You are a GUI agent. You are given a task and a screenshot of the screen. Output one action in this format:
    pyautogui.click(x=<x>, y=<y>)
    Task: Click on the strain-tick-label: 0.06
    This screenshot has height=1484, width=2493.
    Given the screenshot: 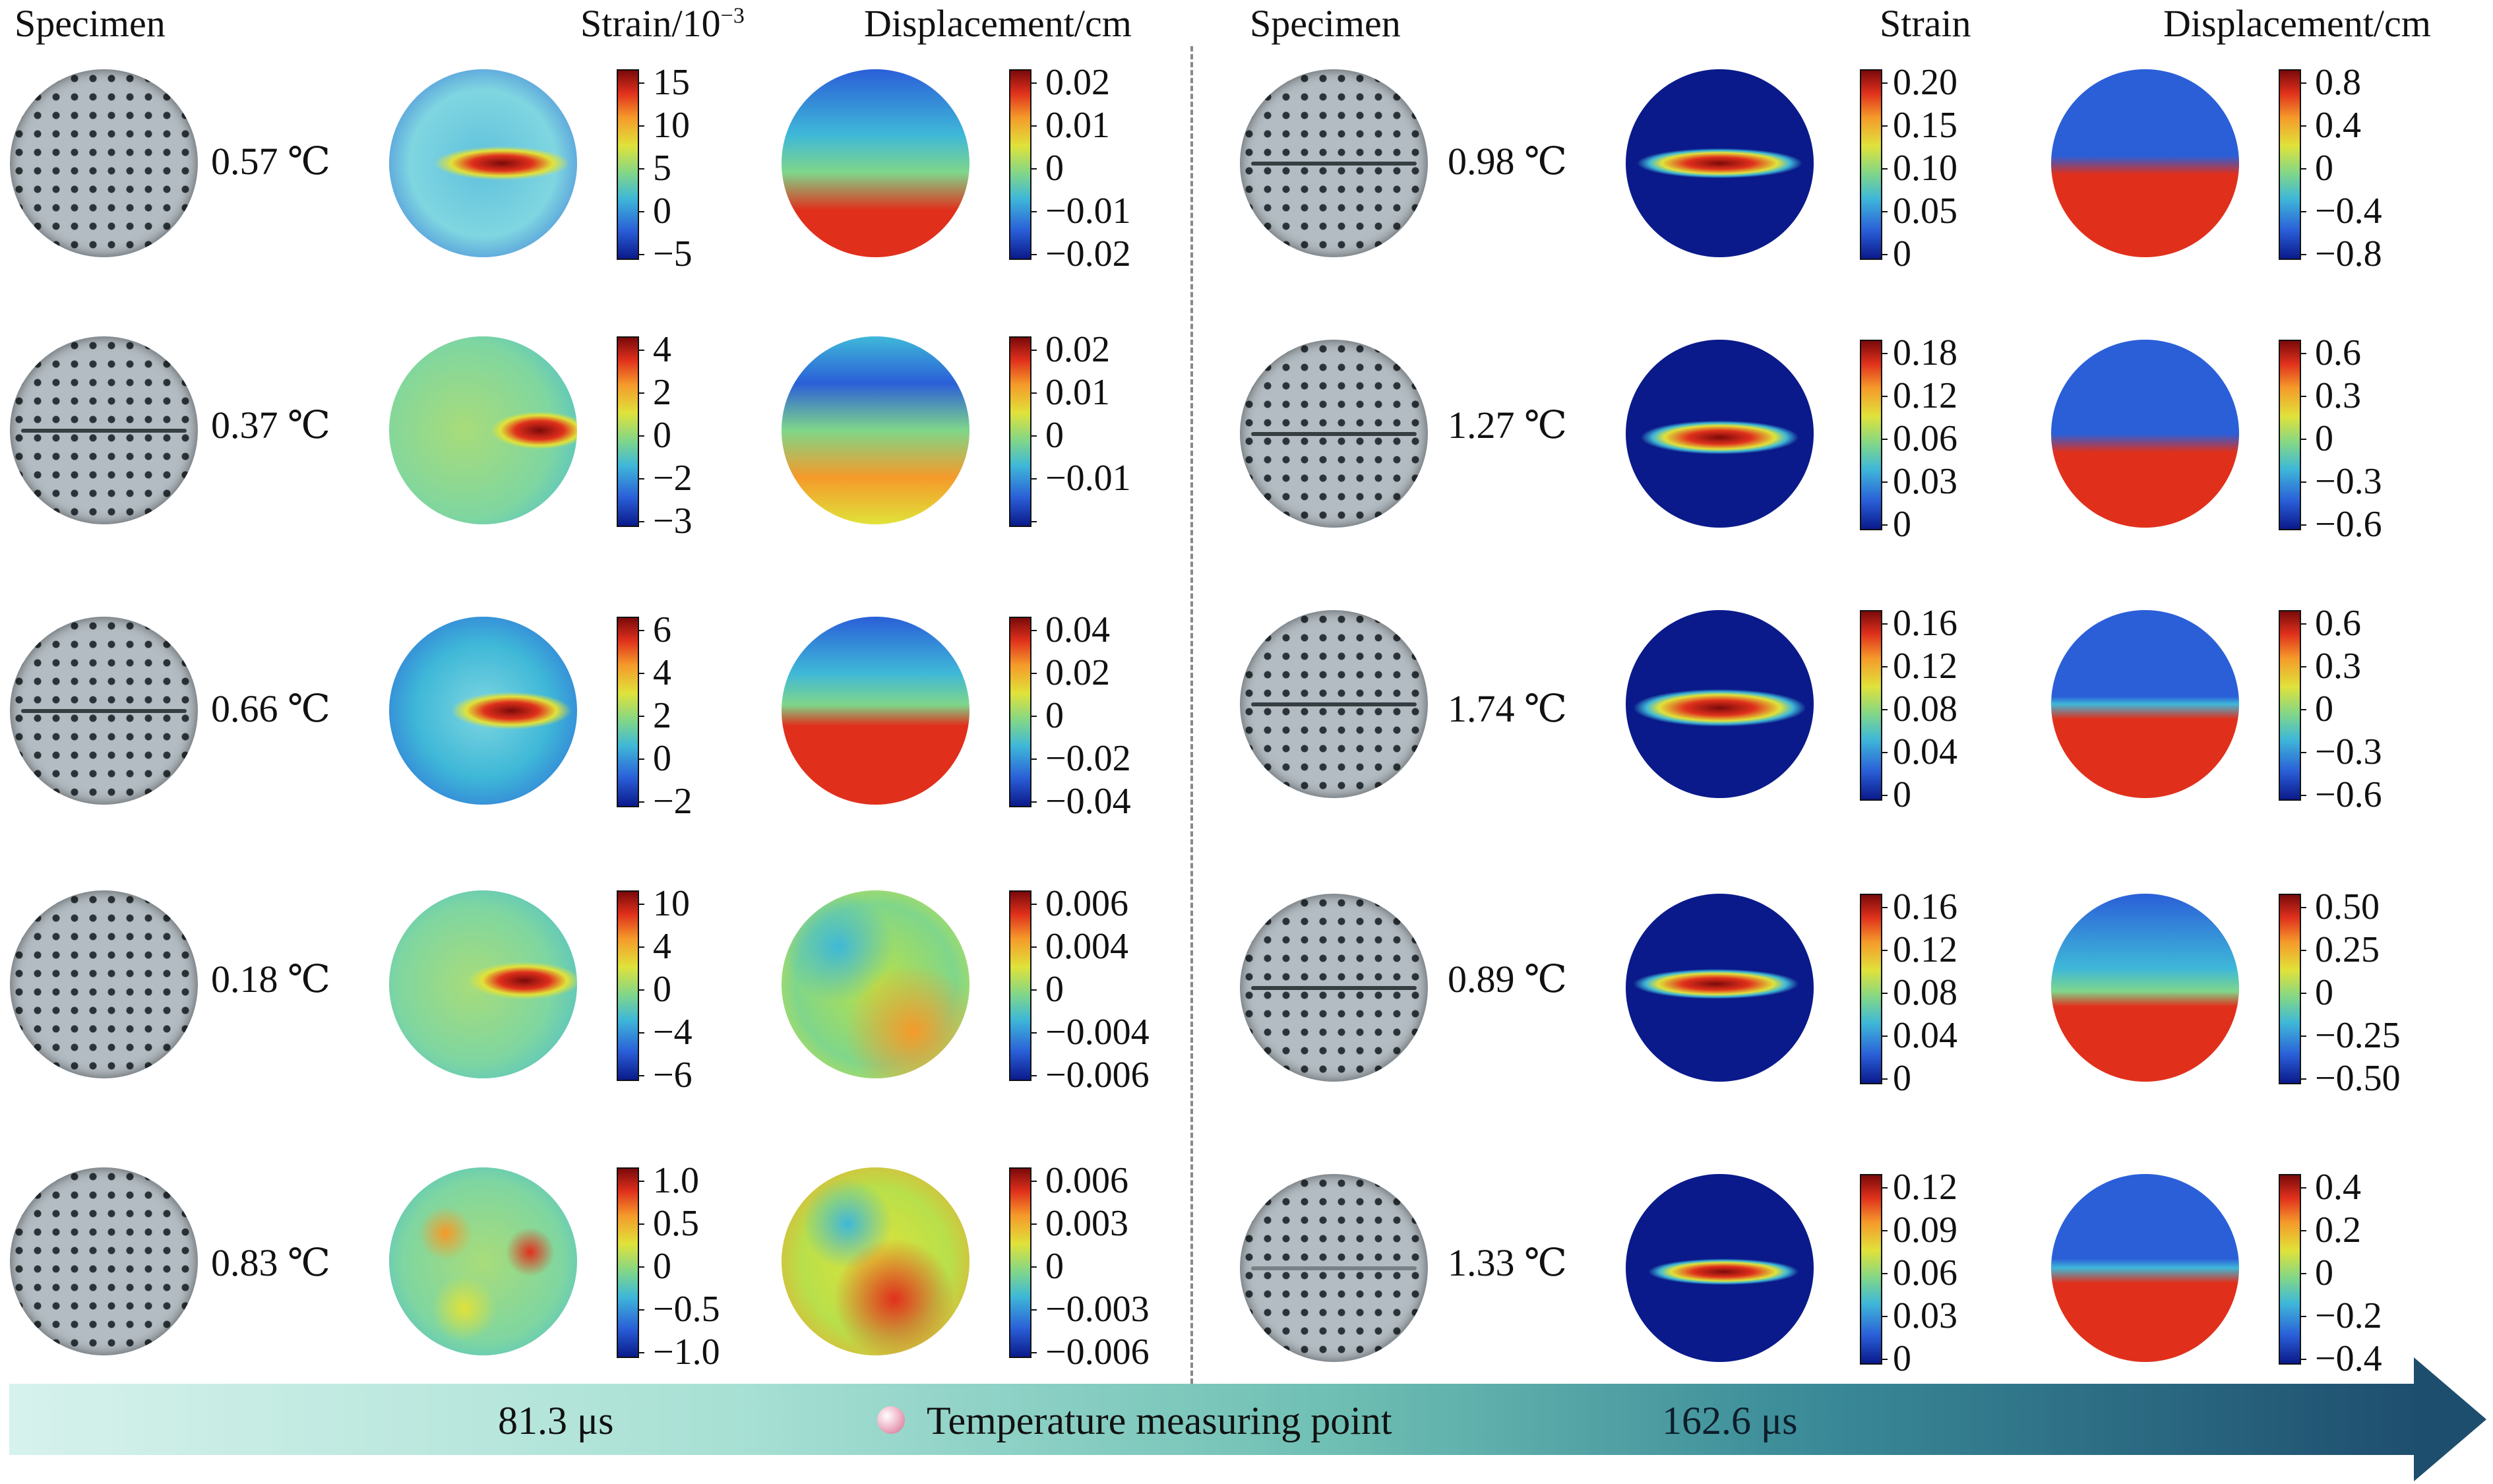 What is the action you would take?
    pyautogui.click(x=1925, y=1273)
    